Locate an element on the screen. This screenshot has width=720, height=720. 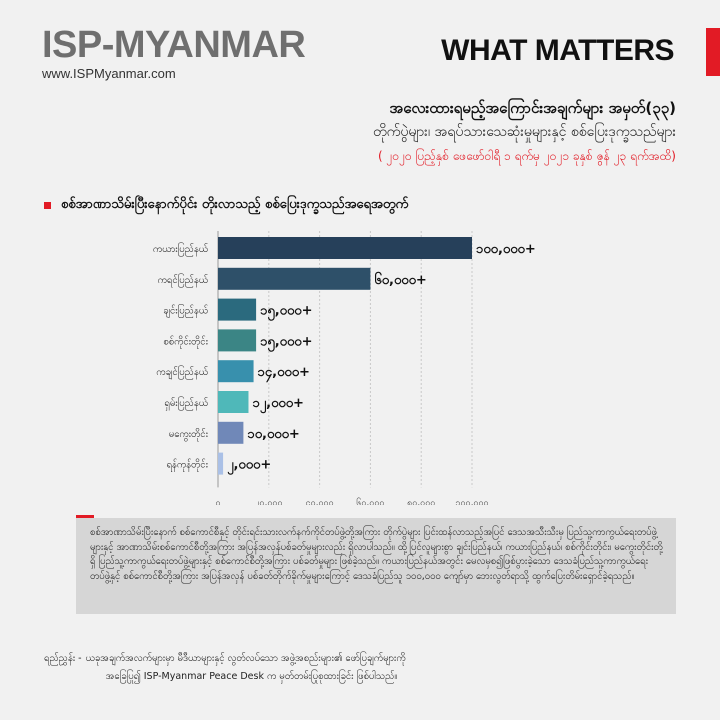
brand-block: ISP-MYANMAR www.ISPMyanmar.com is located at coordinates (174, 52).